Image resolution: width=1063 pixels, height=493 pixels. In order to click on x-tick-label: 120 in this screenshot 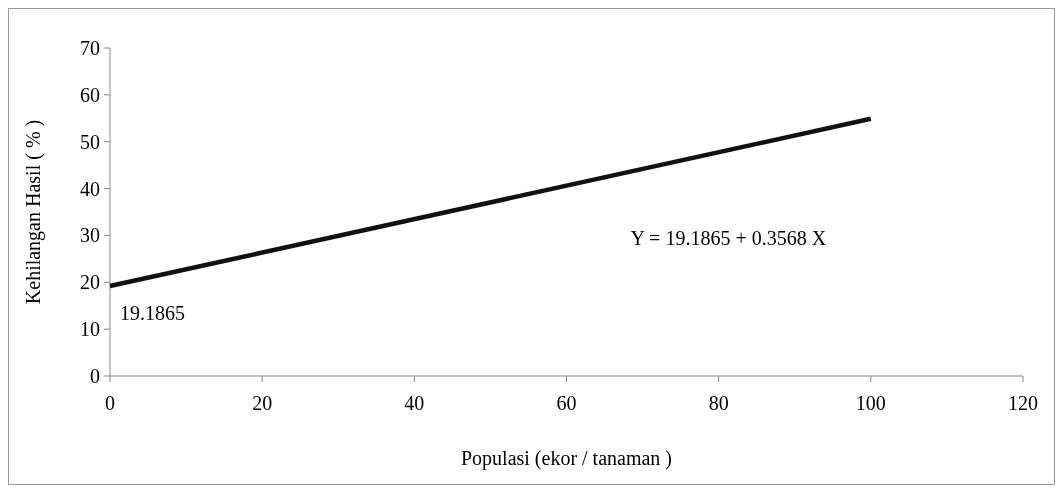, I will do `click(1023, 403)`.